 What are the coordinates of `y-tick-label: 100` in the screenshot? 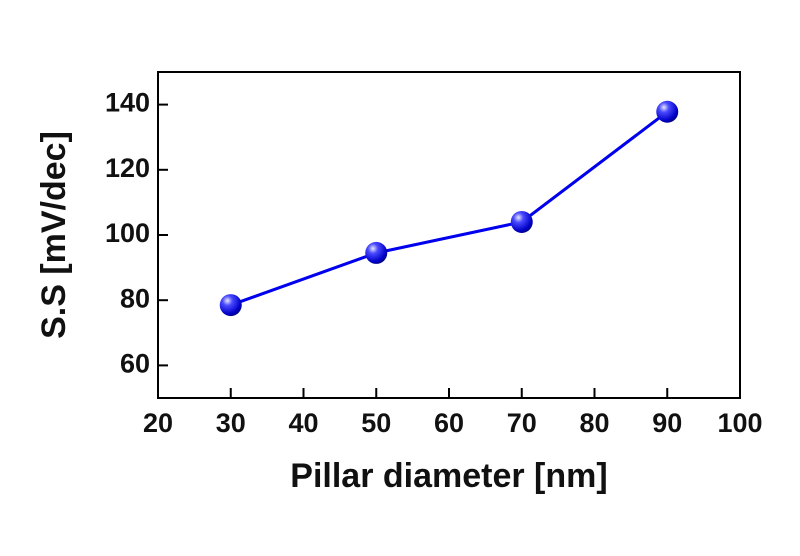 It's located at (127, 233).